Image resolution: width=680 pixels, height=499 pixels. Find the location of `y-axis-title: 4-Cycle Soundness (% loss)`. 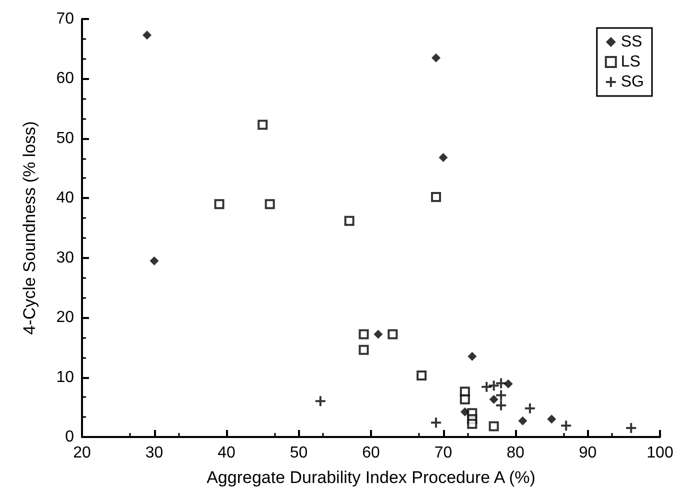

y-axis-title: 4-Cycle Soundness (% loss) is located at coordinates (29, 228).